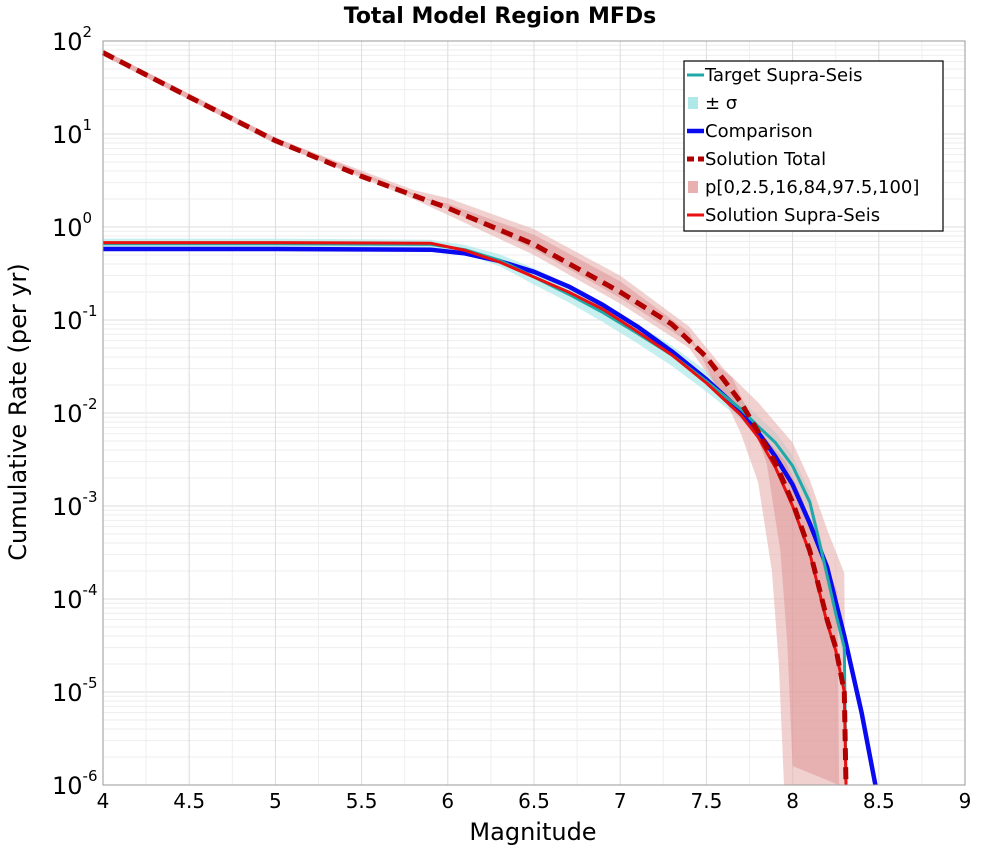 The height and width of the screenshot is (850, 1000). What do you see at coordinates (706, 801) in the screenshot?
I see `x-tick-label: 7.5` at bounding box center [706, 801].